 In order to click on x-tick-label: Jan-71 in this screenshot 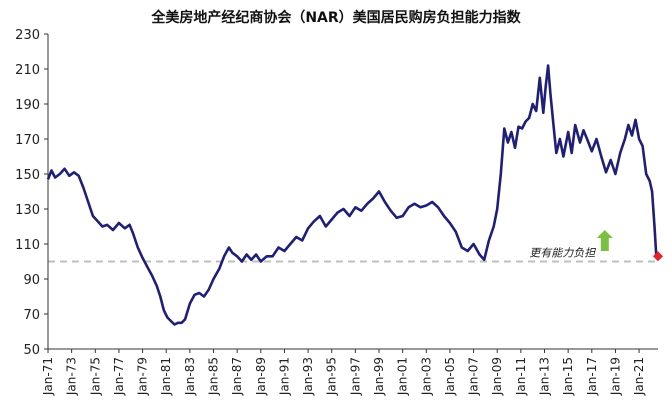, I will do `click(48, 376)`.